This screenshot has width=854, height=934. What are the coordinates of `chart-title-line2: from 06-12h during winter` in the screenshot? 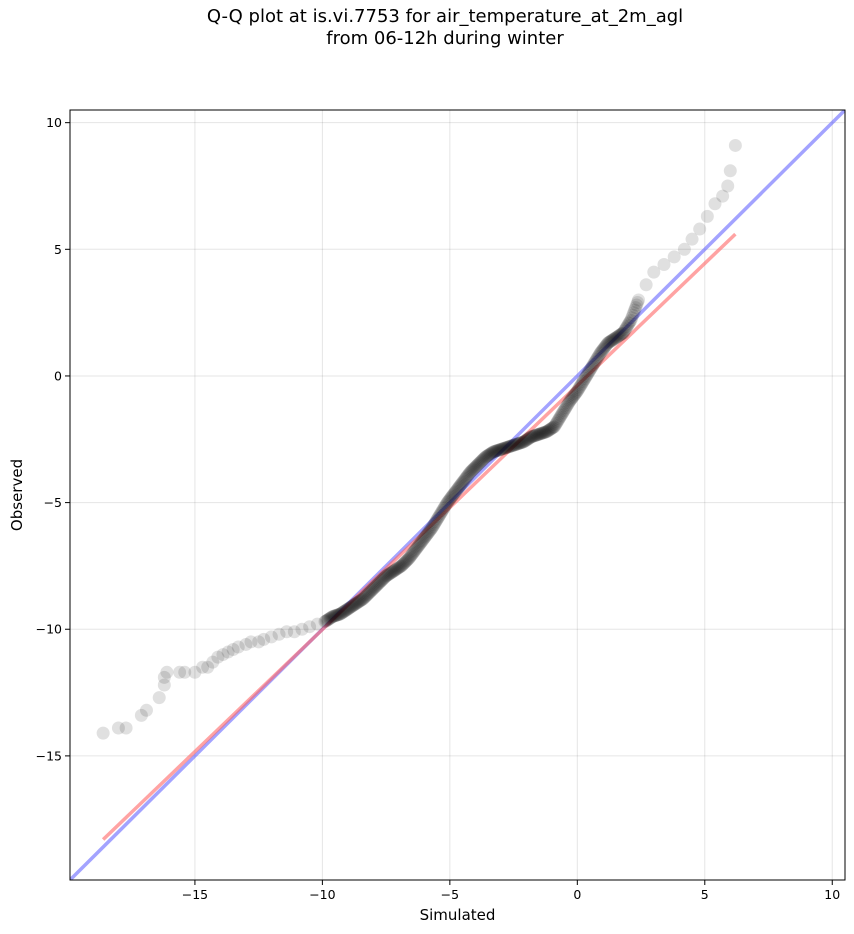 It's located at (445, 38).